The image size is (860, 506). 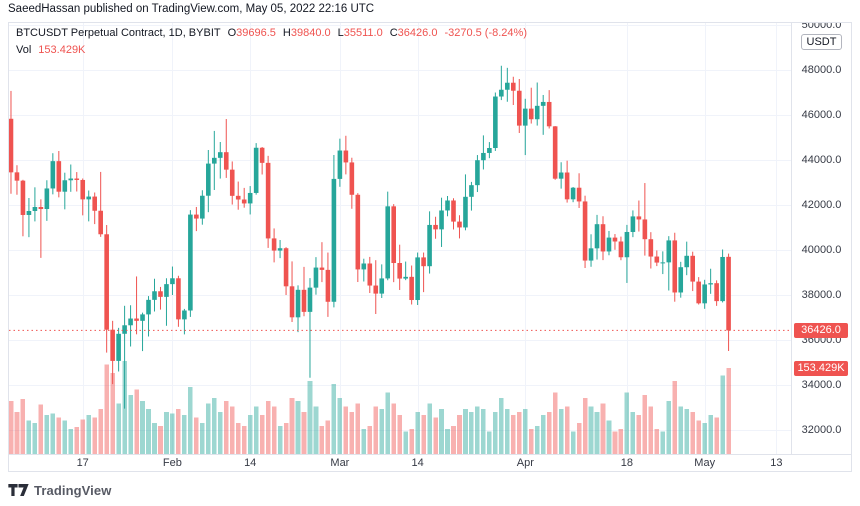 What do you see at coordinates (24, 50) in the screenshot?
I see `legend-volume-label: Vol` at bounding box center [24, 50].